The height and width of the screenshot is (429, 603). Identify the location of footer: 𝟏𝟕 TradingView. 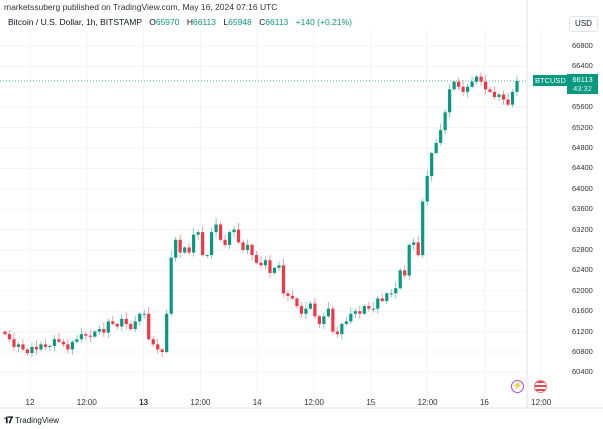
(31, 420).